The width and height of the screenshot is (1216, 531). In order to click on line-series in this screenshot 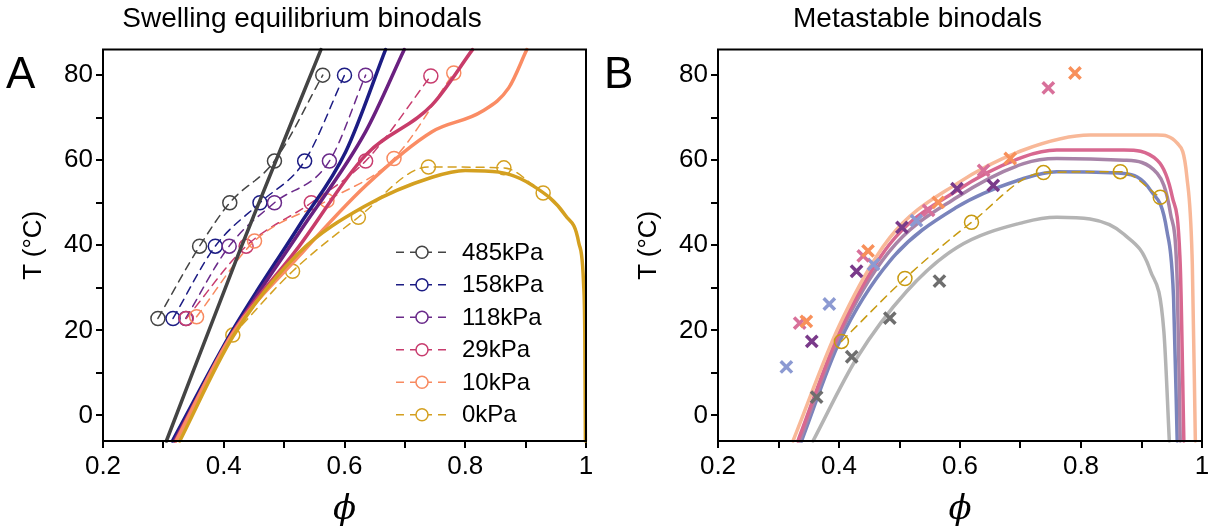, I will do `click(991, 329)`.